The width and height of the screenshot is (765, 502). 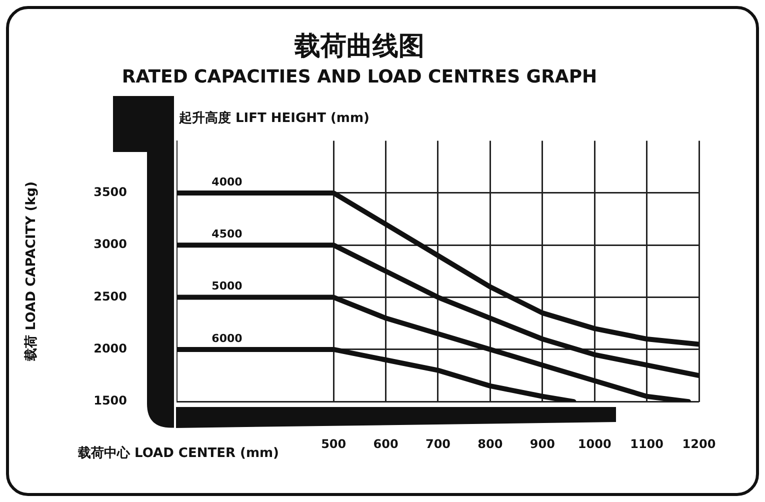 I want to click on y-tick-label: 2000, so click(x=110, y=349).